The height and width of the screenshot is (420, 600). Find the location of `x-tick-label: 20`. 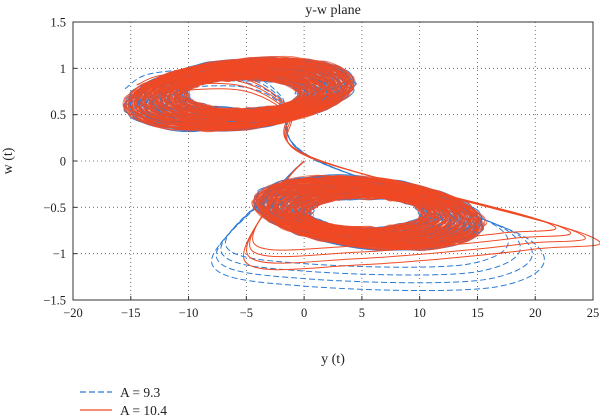

x-tick-label: 20 is located at coordinates (535, 313).